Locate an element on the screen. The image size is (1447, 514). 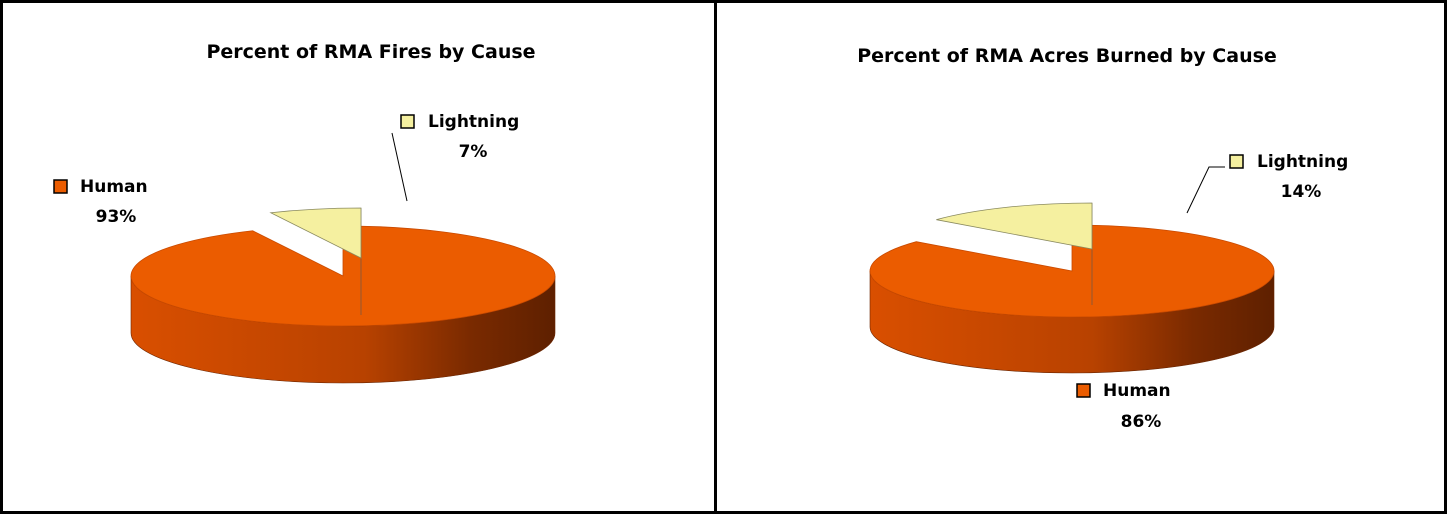
data-label-human: 93% is located at coordinates (116, 217).